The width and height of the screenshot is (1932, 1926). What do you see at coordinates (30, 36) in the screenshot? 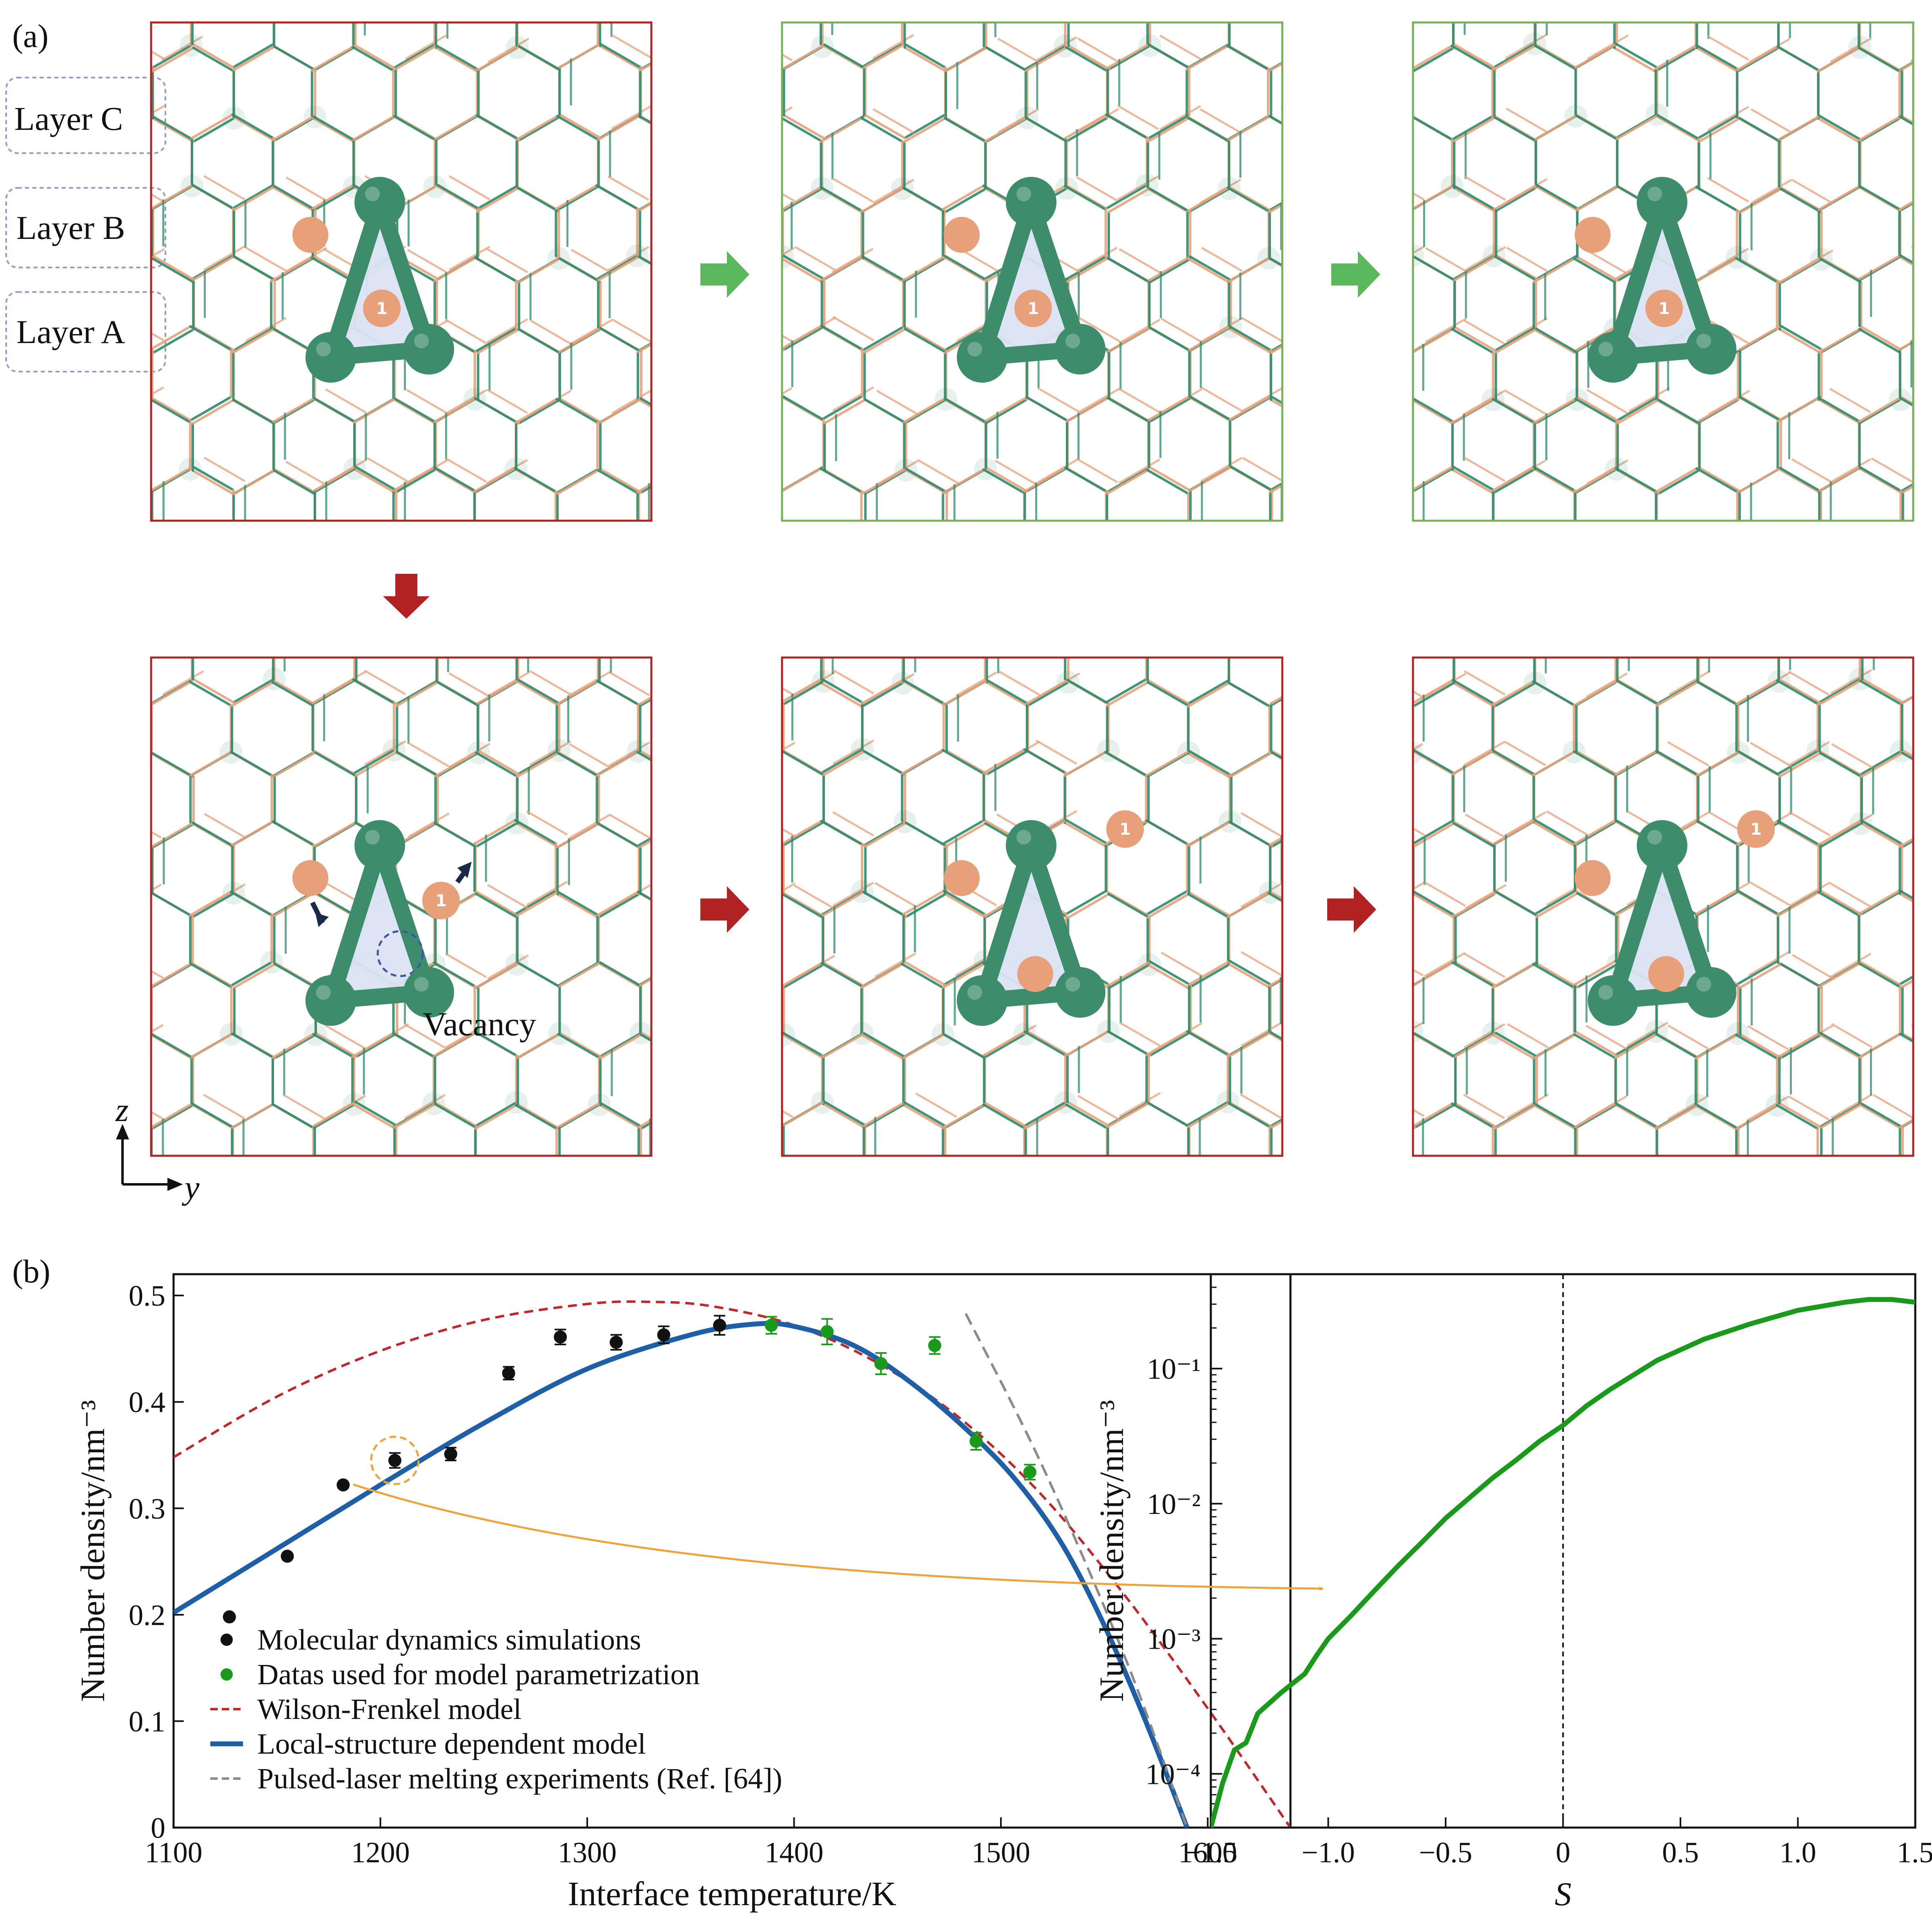
I see `panel-a-label: (a)` at bounding box center [30, 36].